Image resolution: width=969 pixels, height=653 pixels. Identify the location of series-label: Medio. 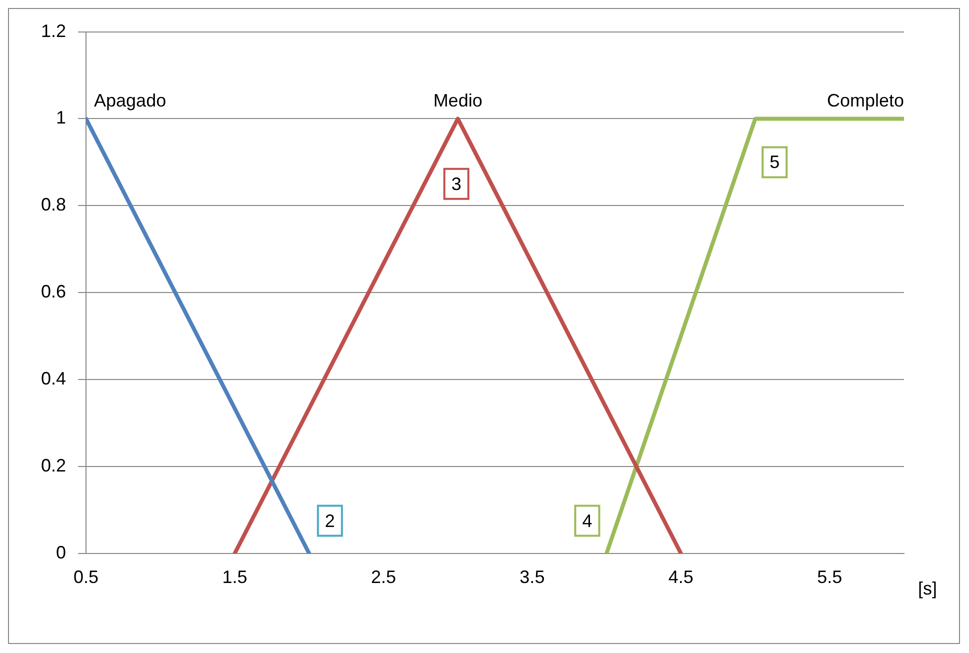
(457, 100).